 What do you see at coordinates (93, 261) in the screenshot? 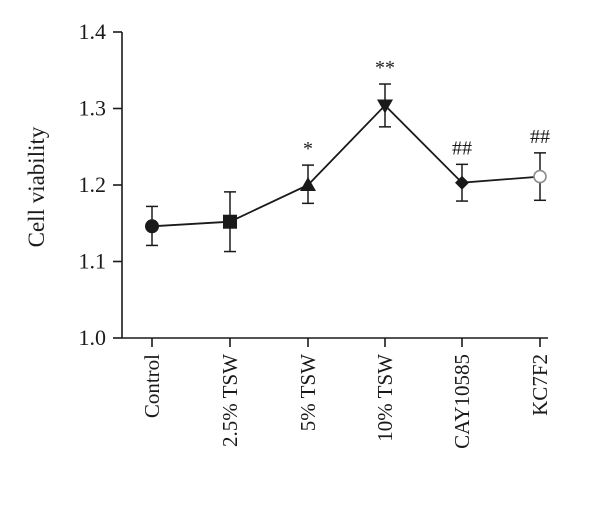
I see `y-tick-label-1: 1.1` at bounding box center [93, 261].